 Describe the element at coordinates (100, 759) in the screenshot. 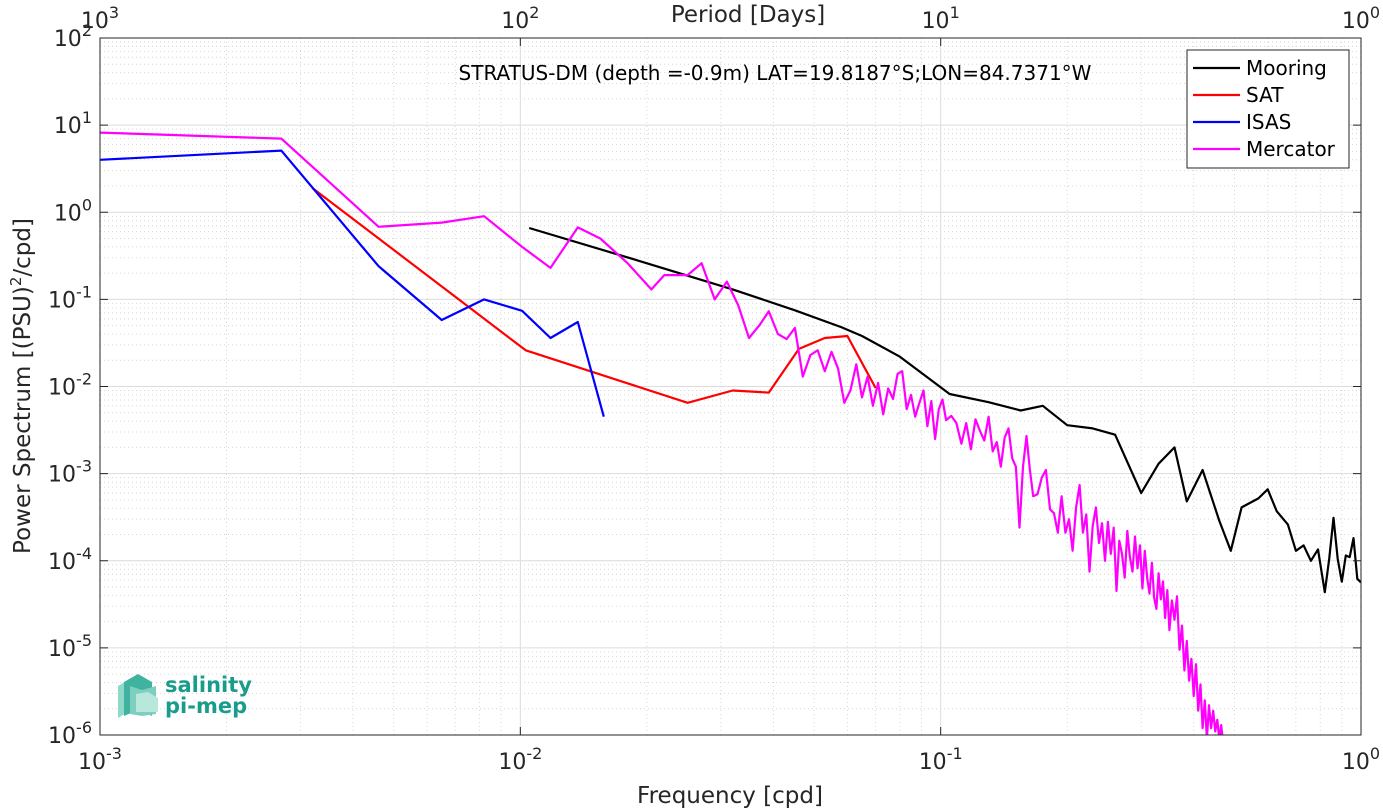

I see `x-tick-label: 10⁻³` at that location.